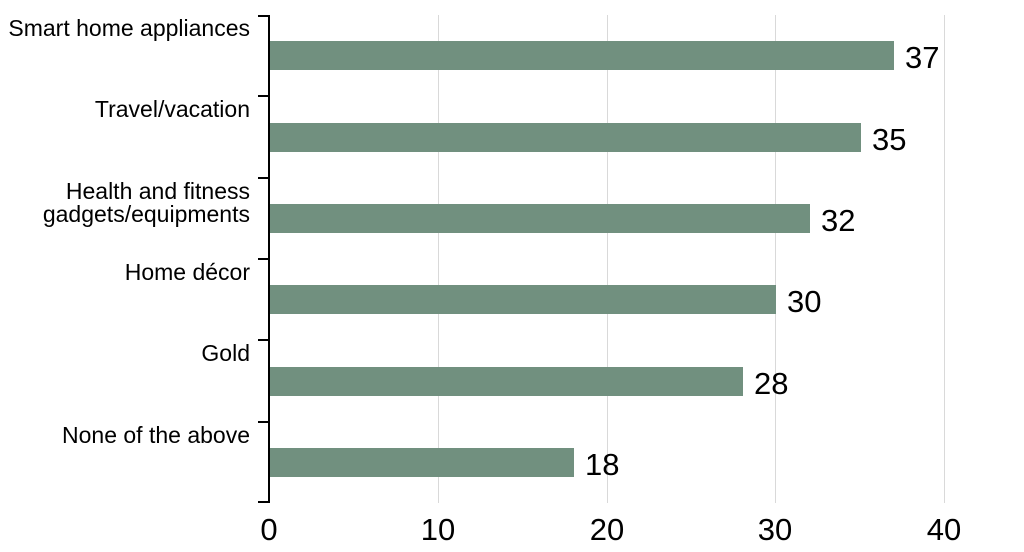 Image resolution: width=1024 pixels, height=552 pixels. I want to click on value-label-home-d-cor: 30, so click(804, 301).